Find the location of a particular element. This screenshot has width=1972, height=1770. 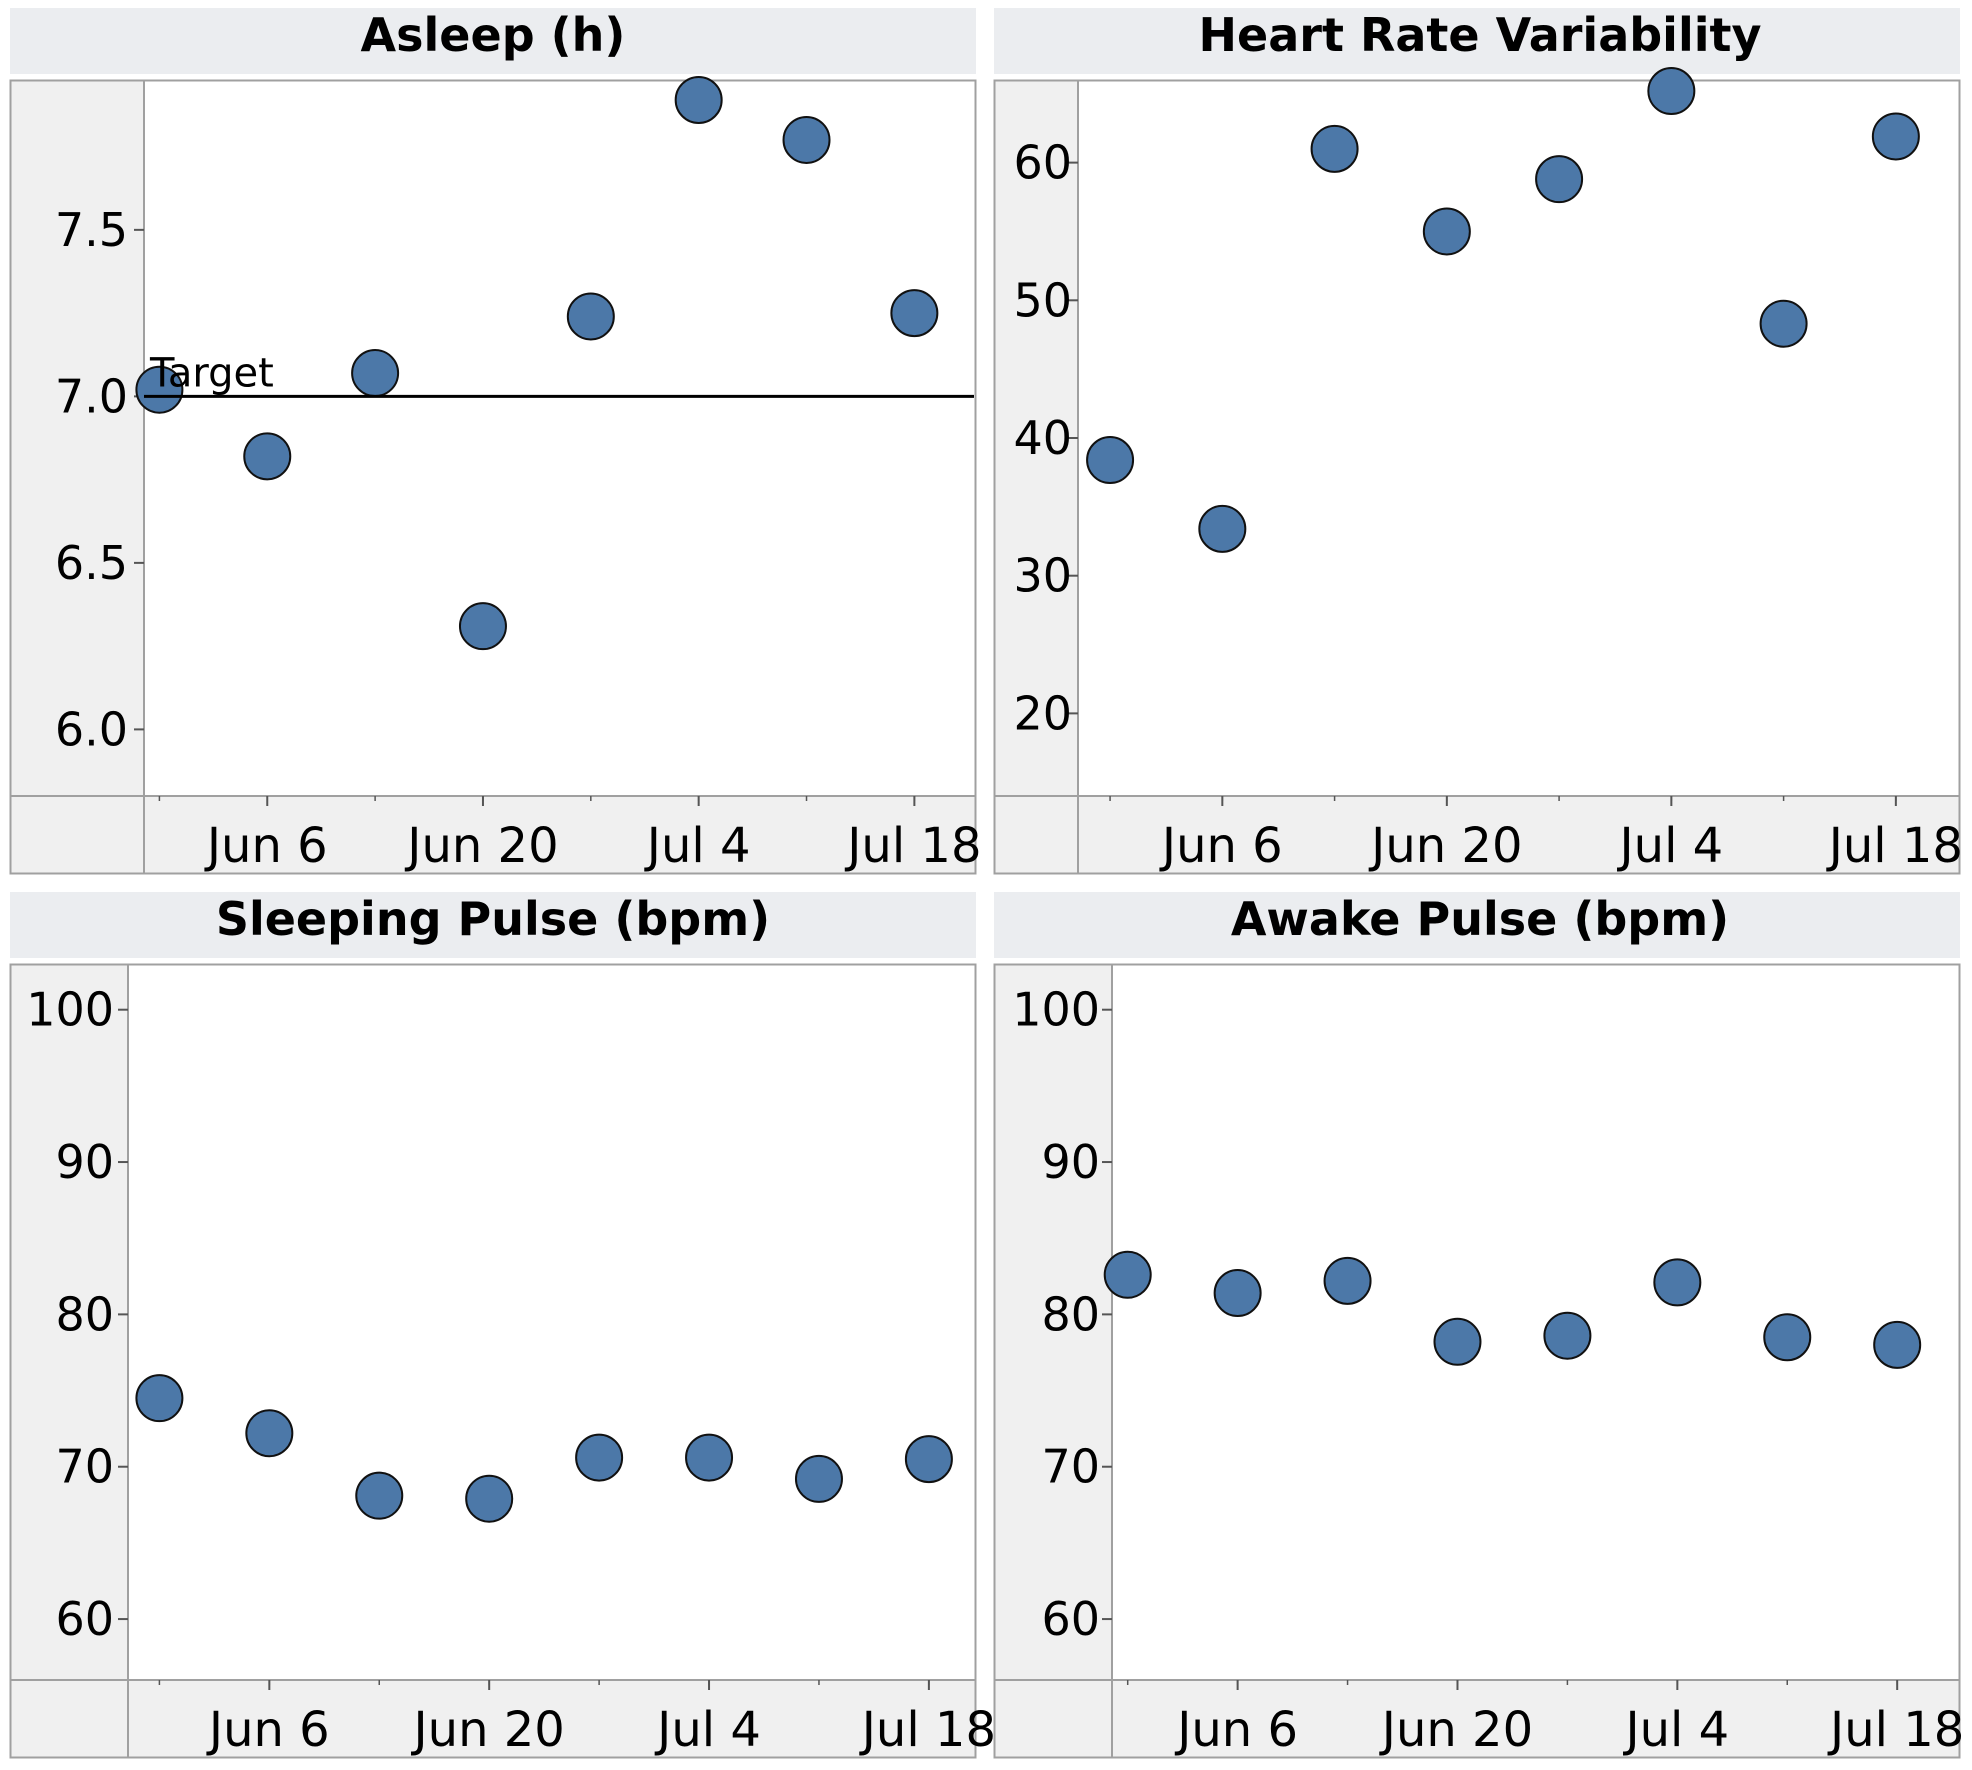

y-tick-label: 30 is located at coordinates (1042, 576).